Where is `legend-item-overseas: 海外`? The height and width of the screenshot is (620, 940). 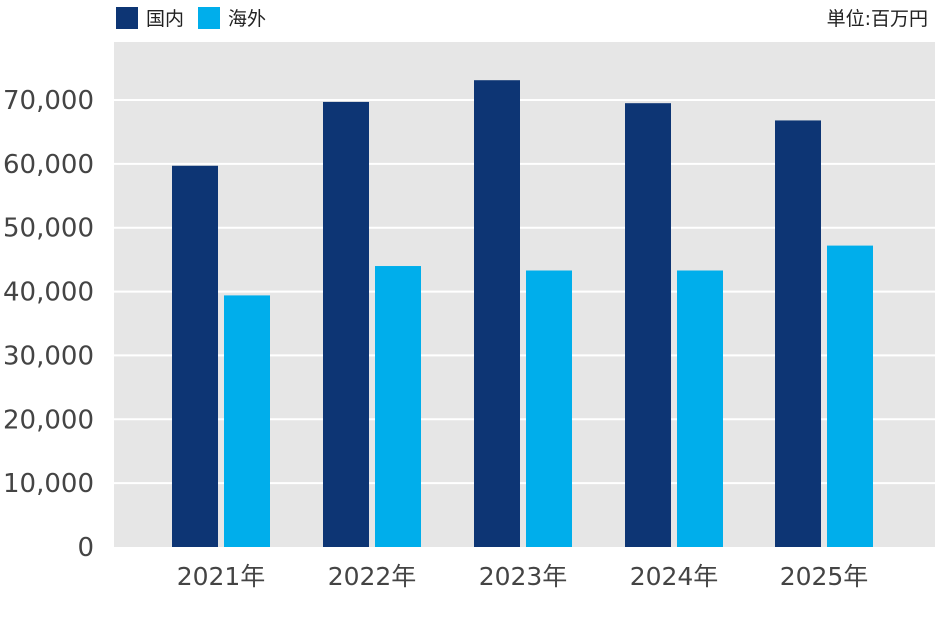 legend-item-overseas: 海外 is located at coordinates (232, 17).